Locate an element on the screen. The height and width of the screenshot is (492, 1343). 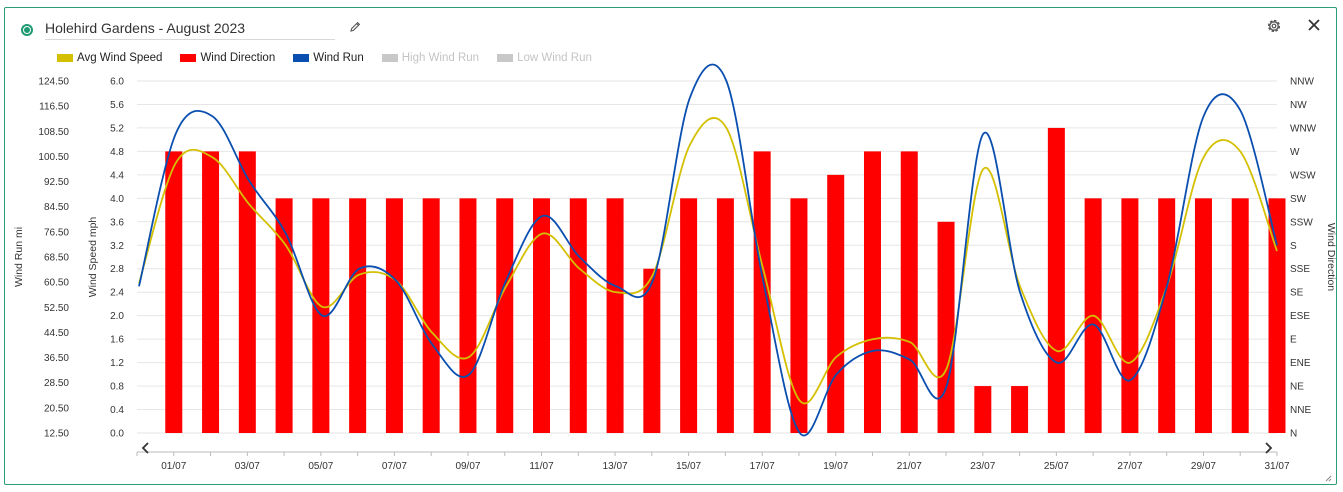
wind-direction-tick-label: SW is located at coordinates (1298, 199).